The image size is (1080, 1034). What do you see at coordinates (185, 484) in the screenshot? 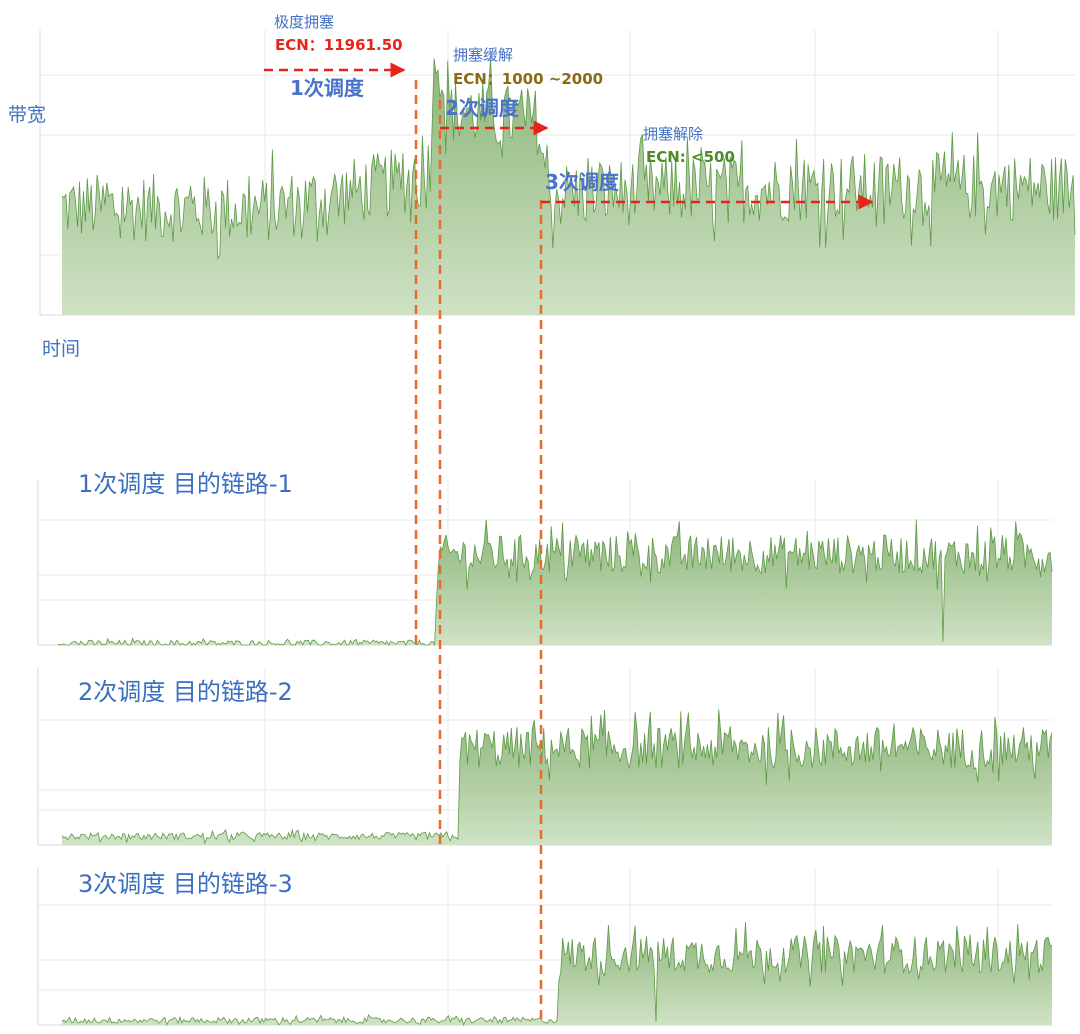
I see `panel1-title: 1次调度 目的链路-1` at bounding box center [185, 484].